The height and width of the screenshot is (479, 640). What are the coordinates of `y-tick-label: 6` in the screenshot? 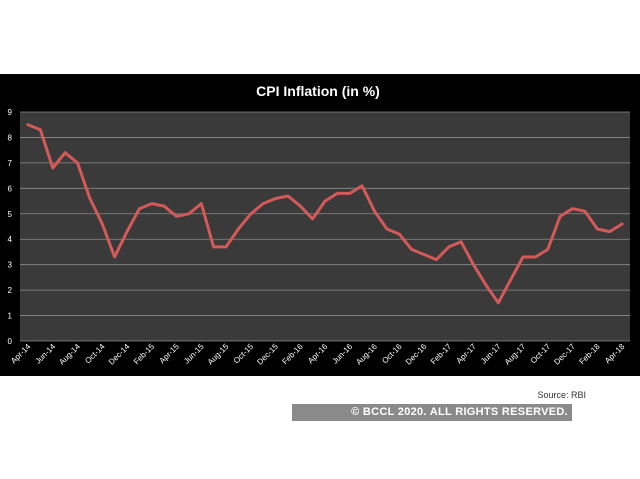 It's located at (10, 188).